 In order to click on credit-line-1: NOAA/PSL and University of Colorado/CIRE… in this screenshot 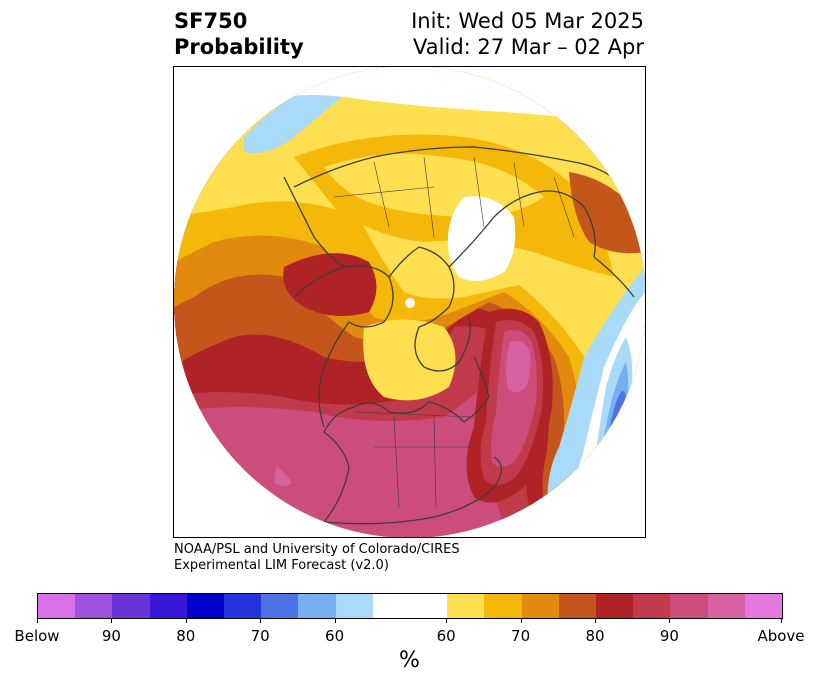, I will do `click(317, 549)`.